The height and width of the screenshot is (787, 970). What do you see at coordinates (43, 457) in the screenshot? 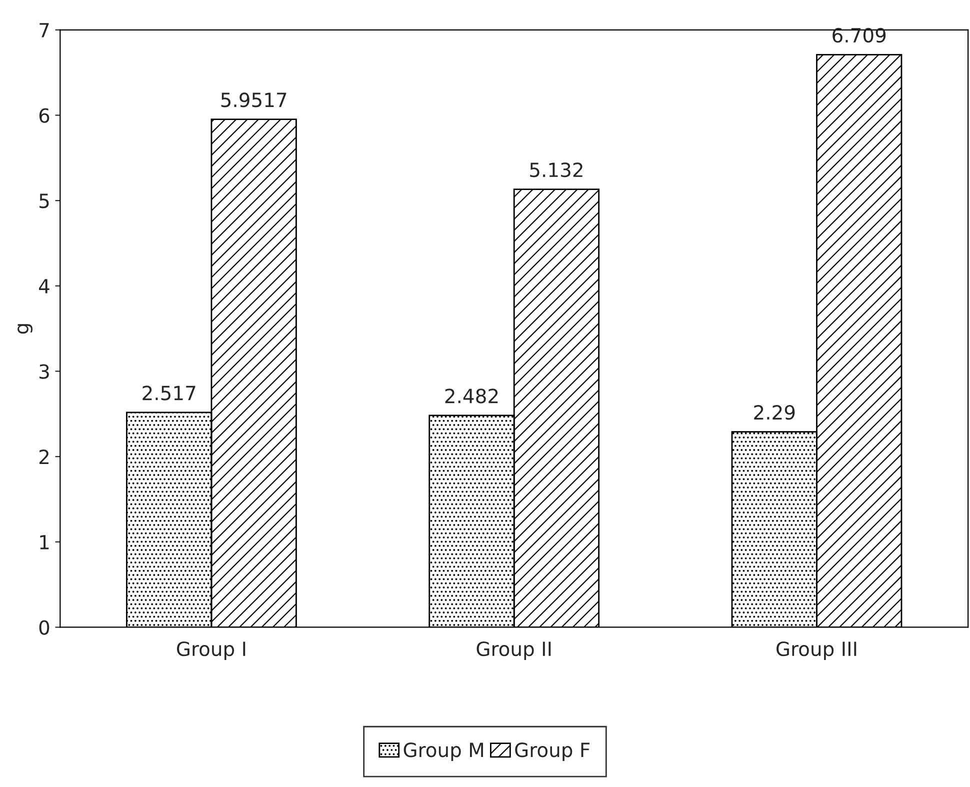
I see `y-tick-label: 2` at bounding box center [43, 457].